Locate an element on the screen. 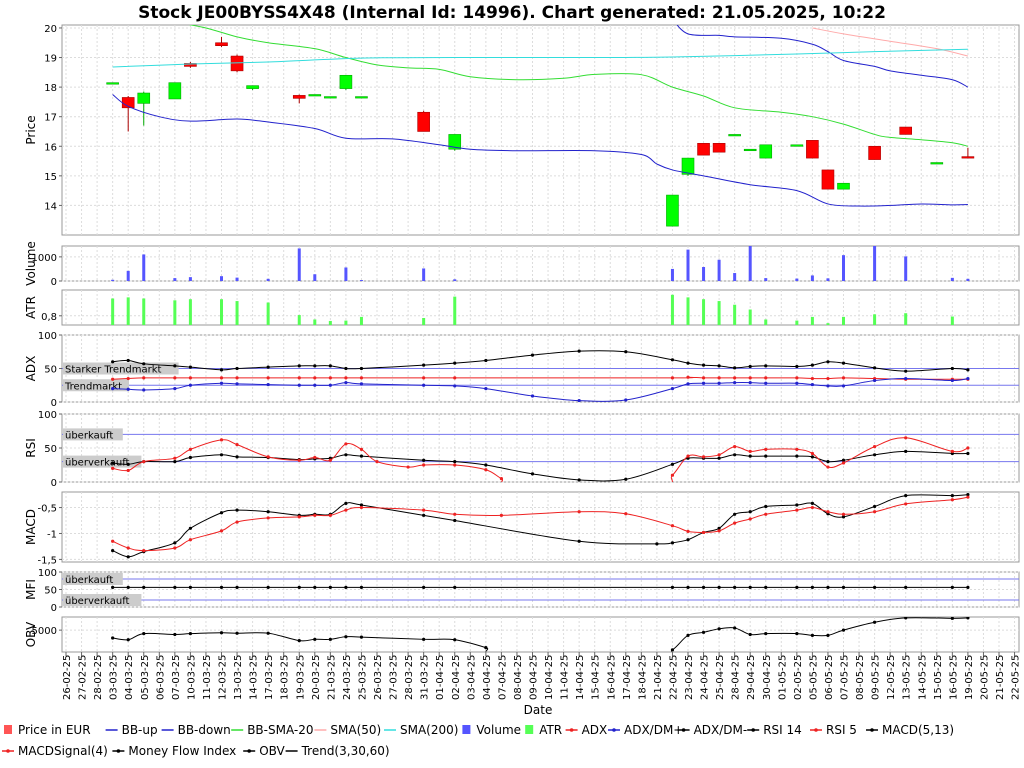  x-tick-label: 19-03-25 is located at coordinates (300, 677).